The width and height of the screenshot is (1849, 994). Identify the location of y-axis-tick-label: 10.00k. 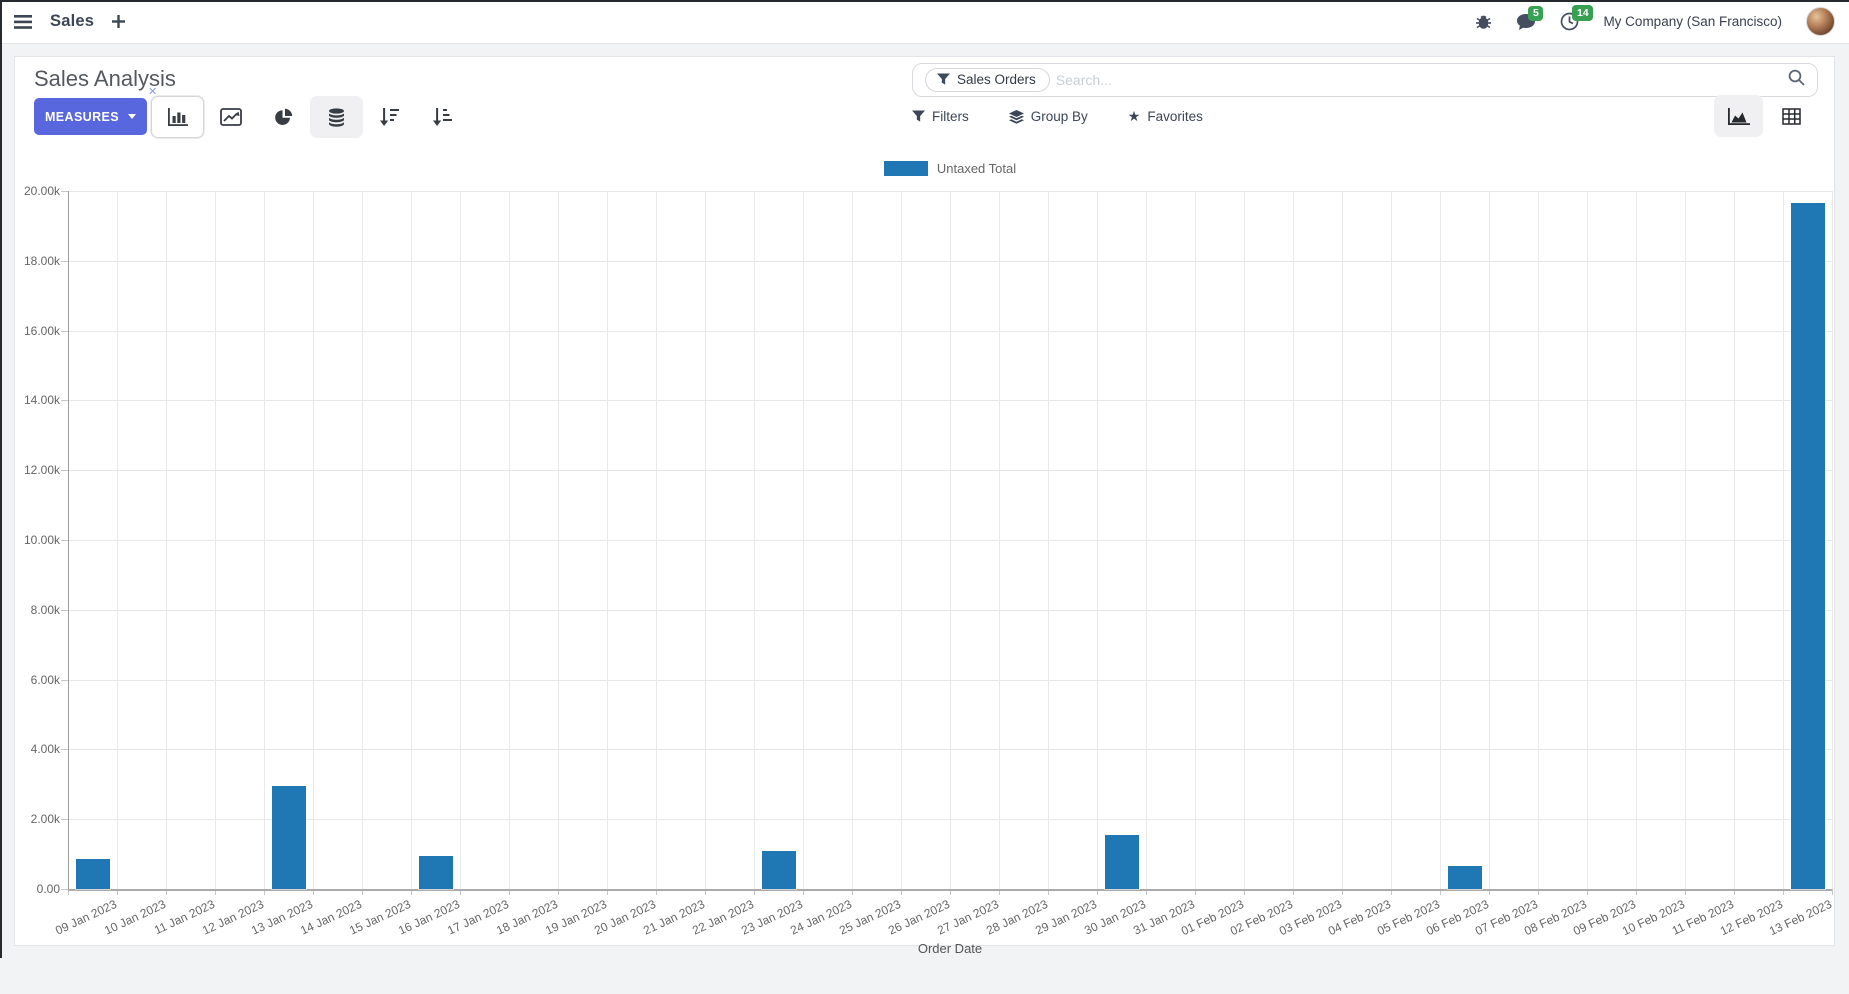
(41, 540).